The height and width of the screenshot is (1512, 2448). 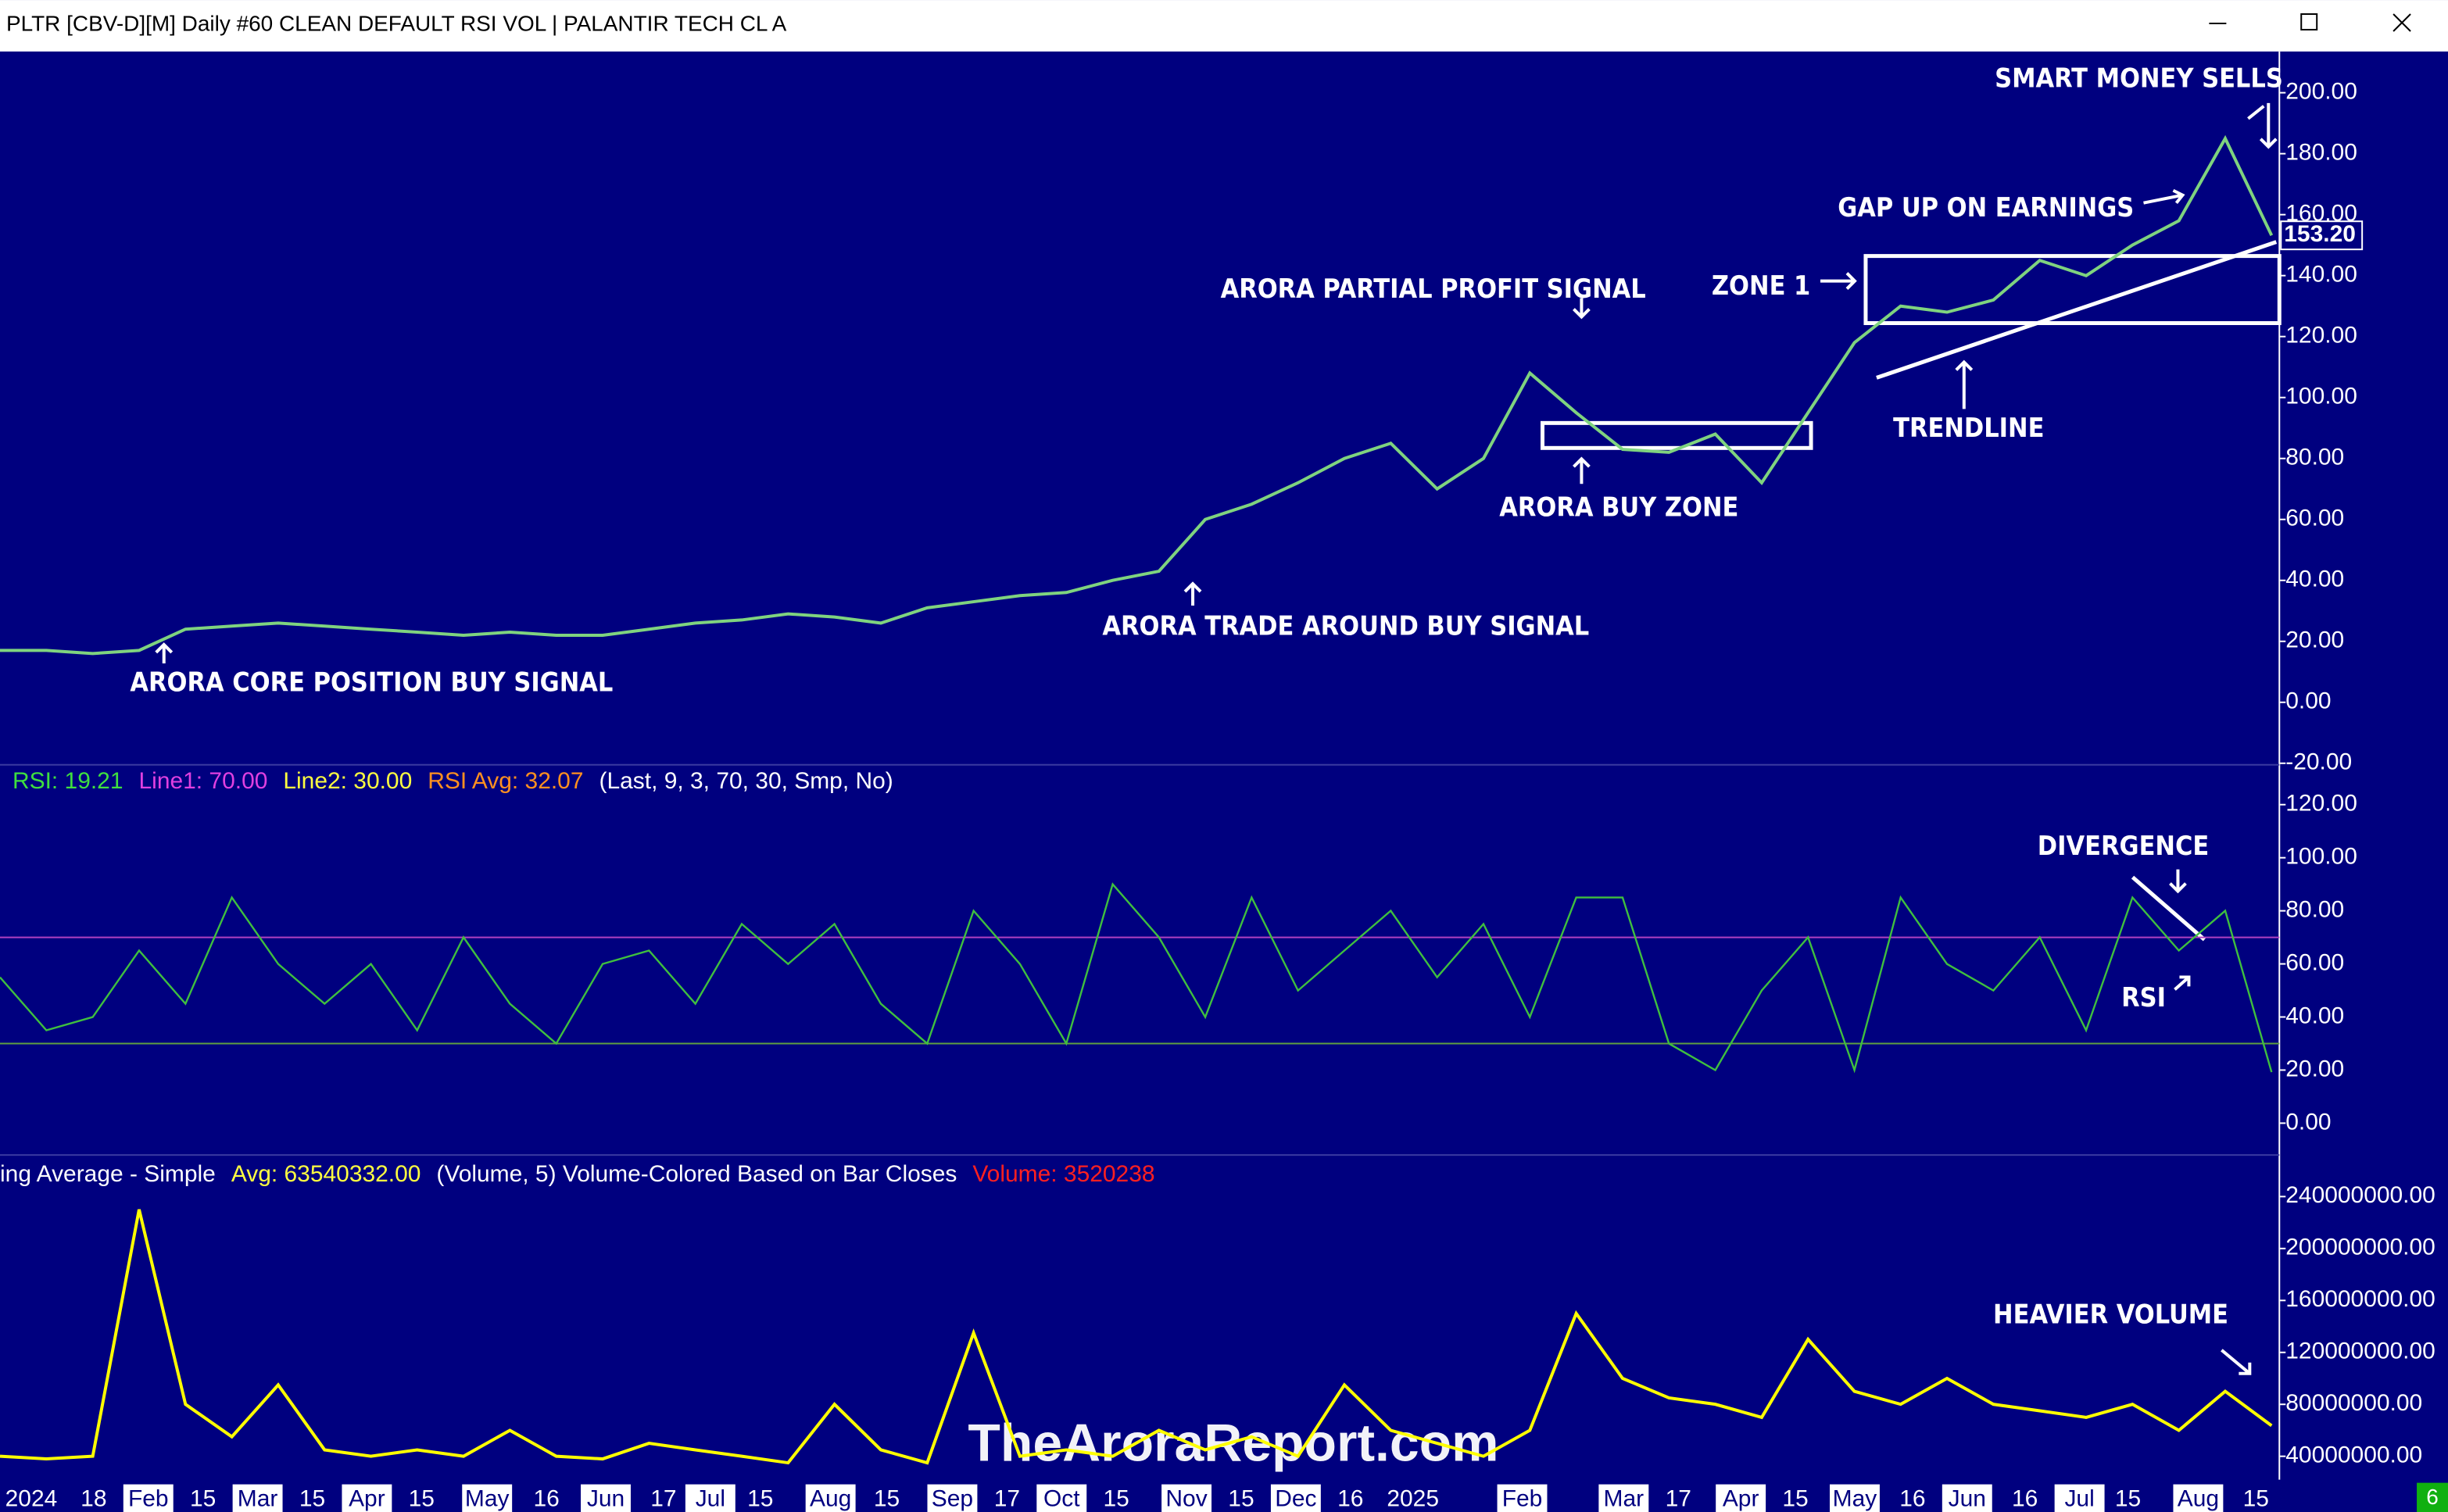 I want to click on legend-entry: RSI: 19.21, so click(x=68, y=781).